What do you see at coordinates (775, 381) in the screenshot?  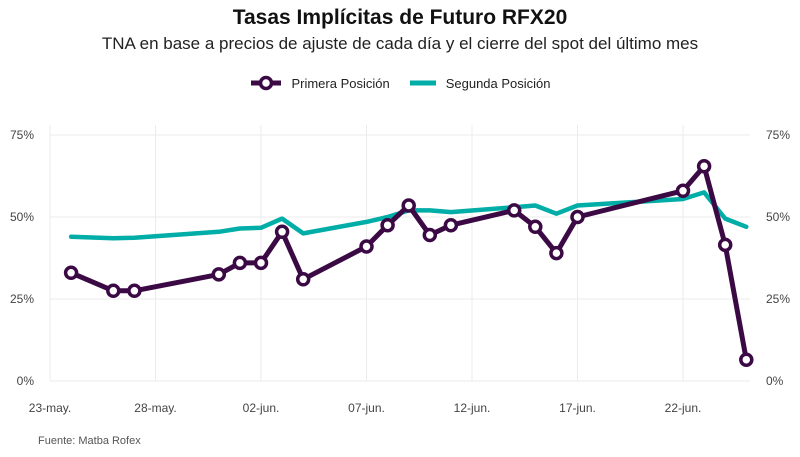 I see `y-tick-label-right: 0%` at bounding box center [775, 381].